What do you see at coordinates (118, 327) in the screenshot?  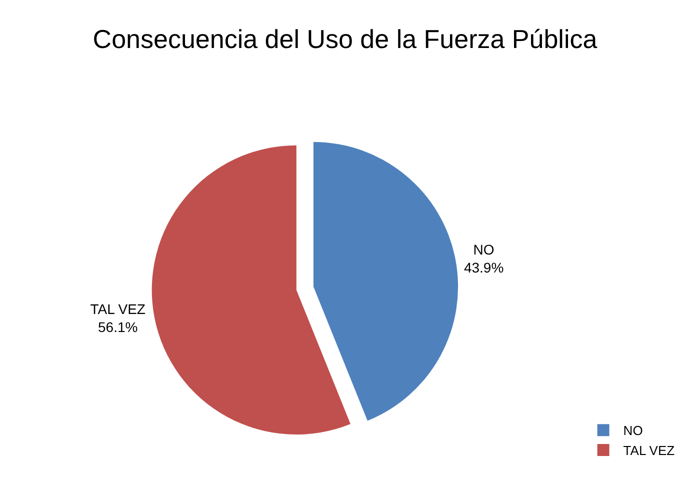 I see `data-label: 56.1%` at bounding box center [118, 327].